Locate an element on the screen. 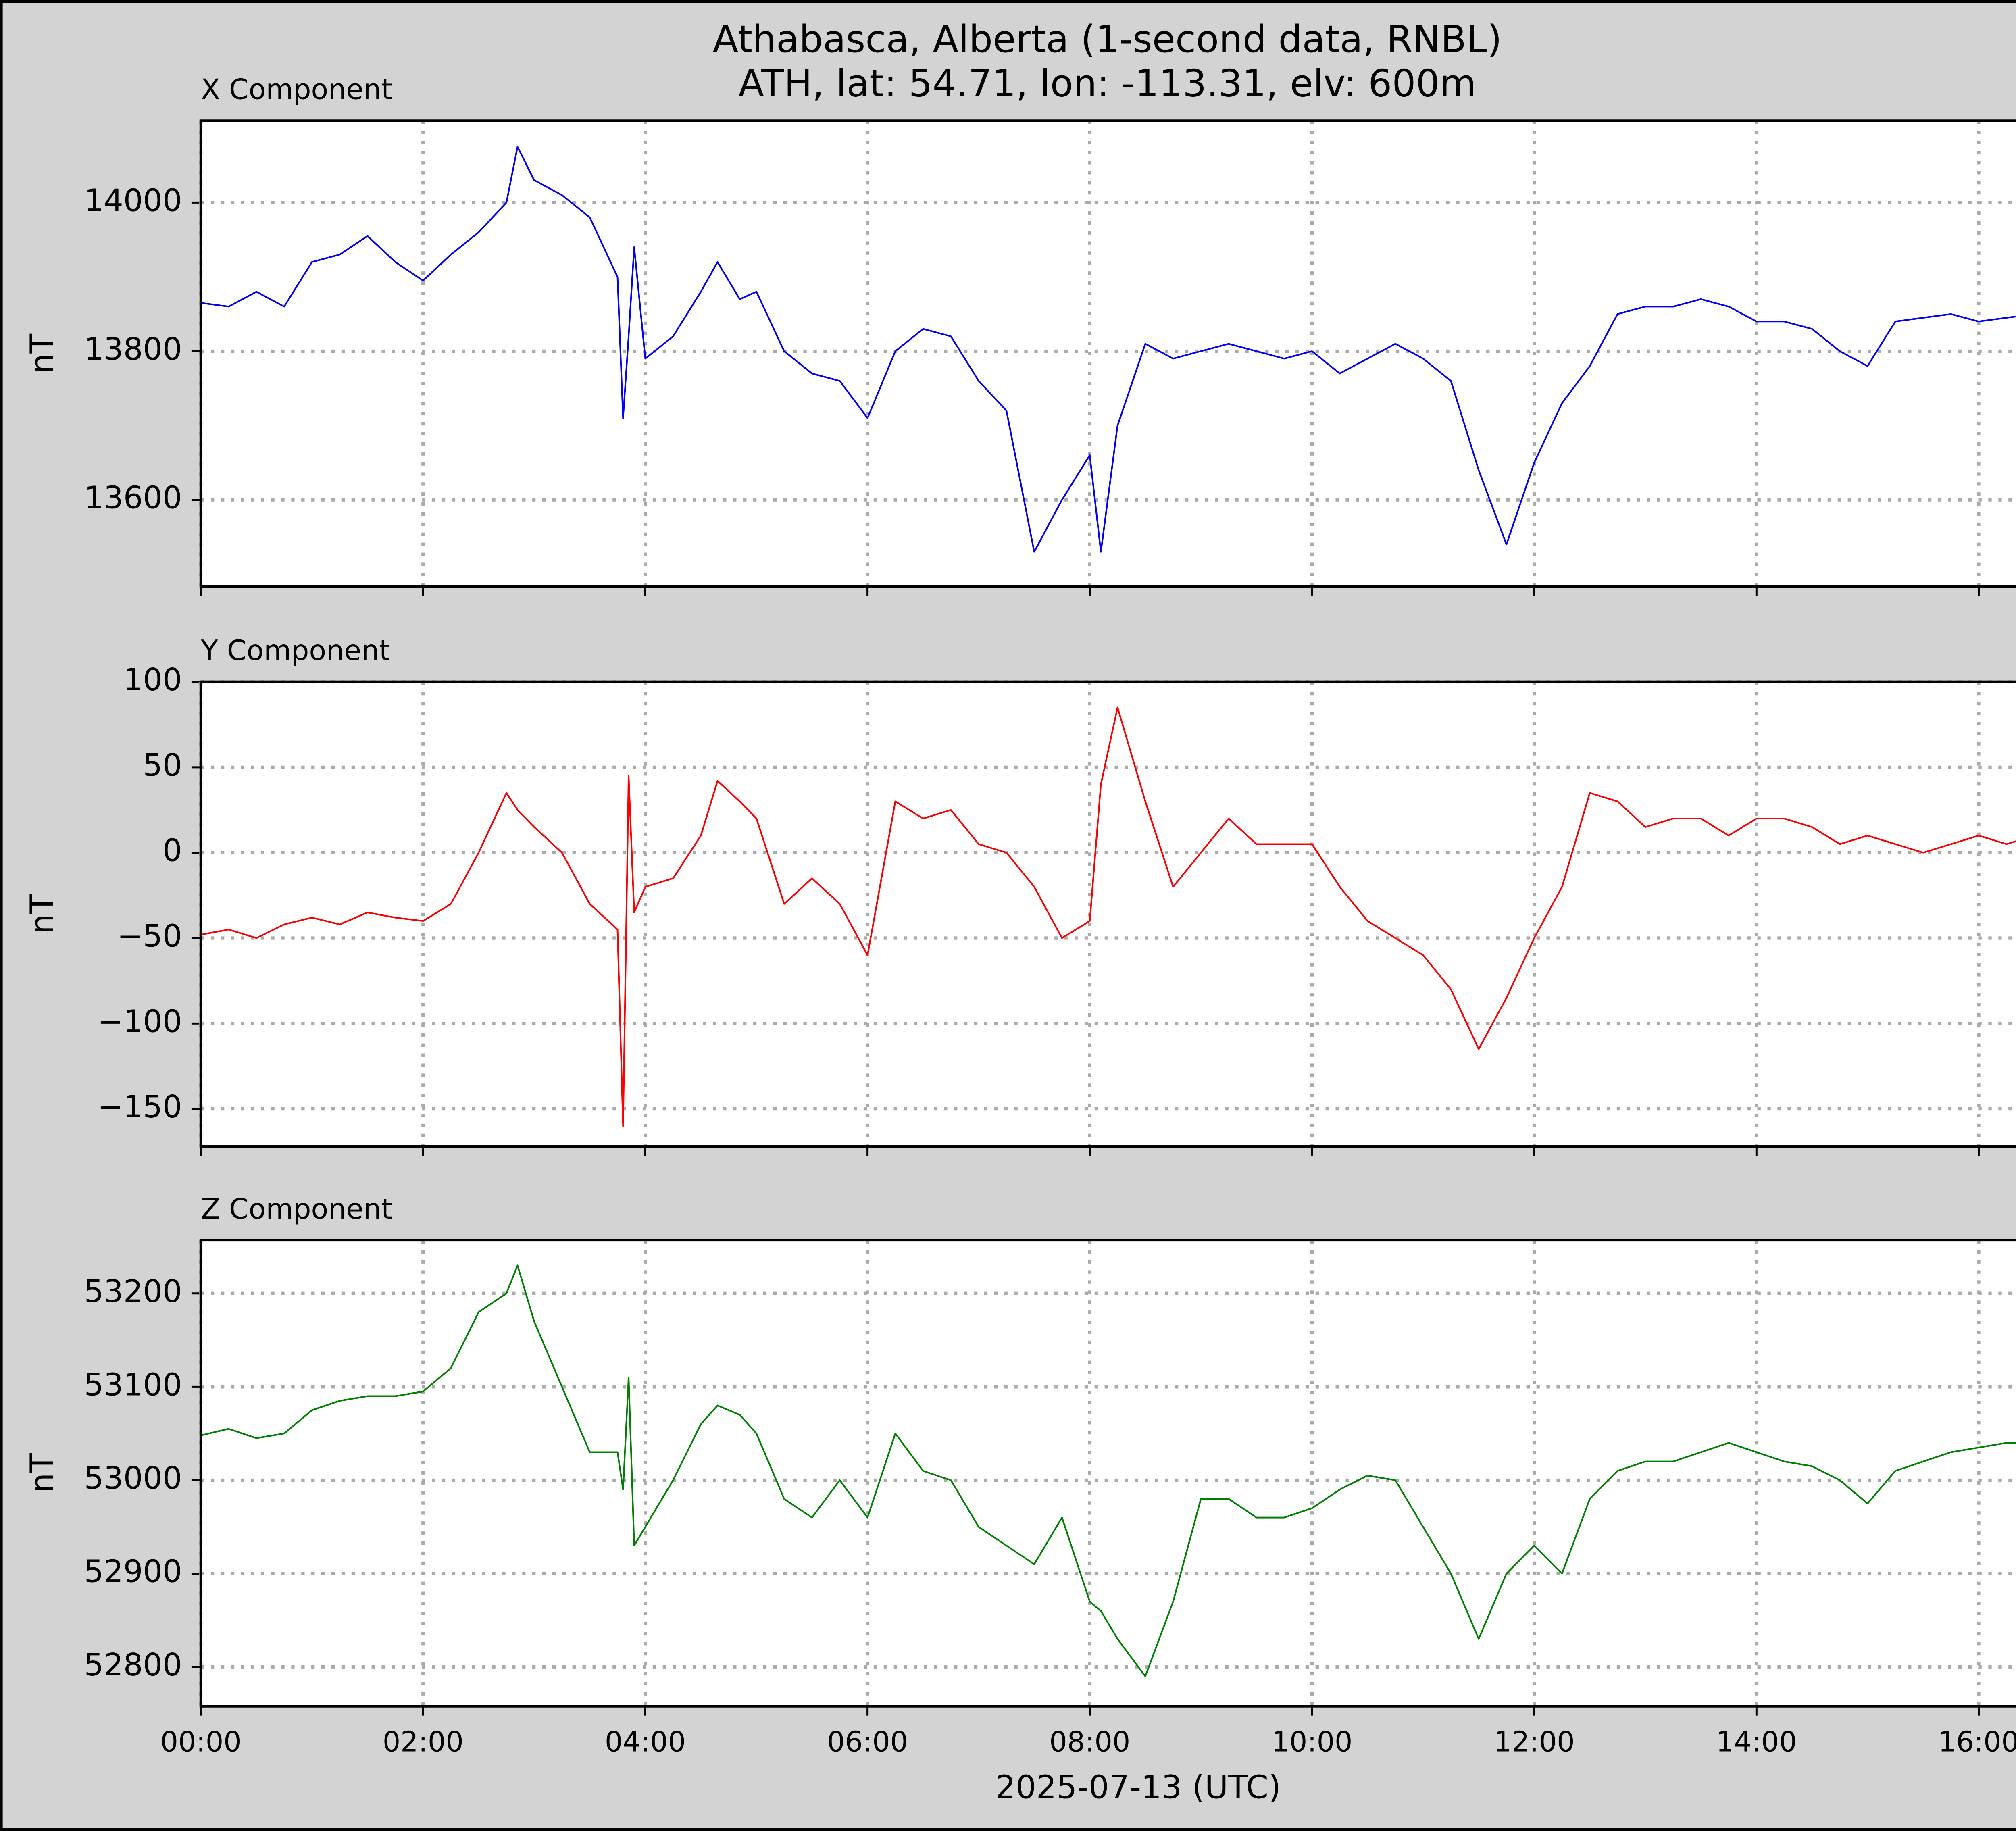 Image resolution: width=2016 pixels, height=1831 pixels. figure-subtitle: ATH, lat: 54.71, lon: -113.31, elv: 600m is located at coordinates (1107, 83).